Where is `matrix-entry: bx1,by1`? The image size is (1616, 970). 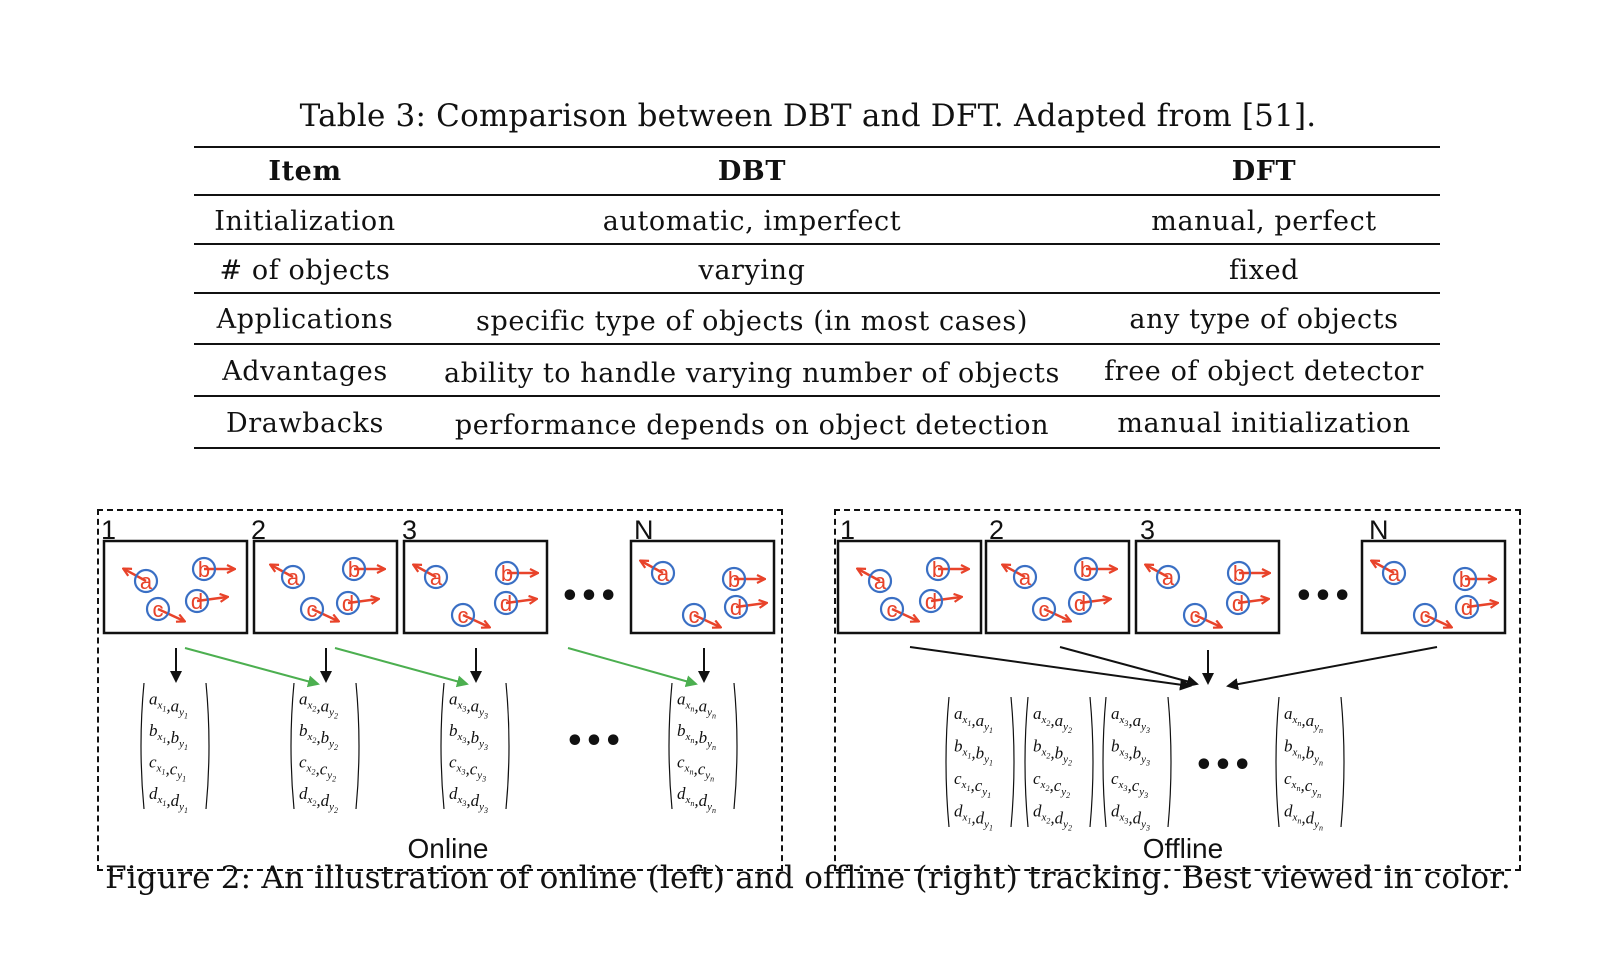 matrix-entry: bx1,by1 is located at coordinates (973, 752).